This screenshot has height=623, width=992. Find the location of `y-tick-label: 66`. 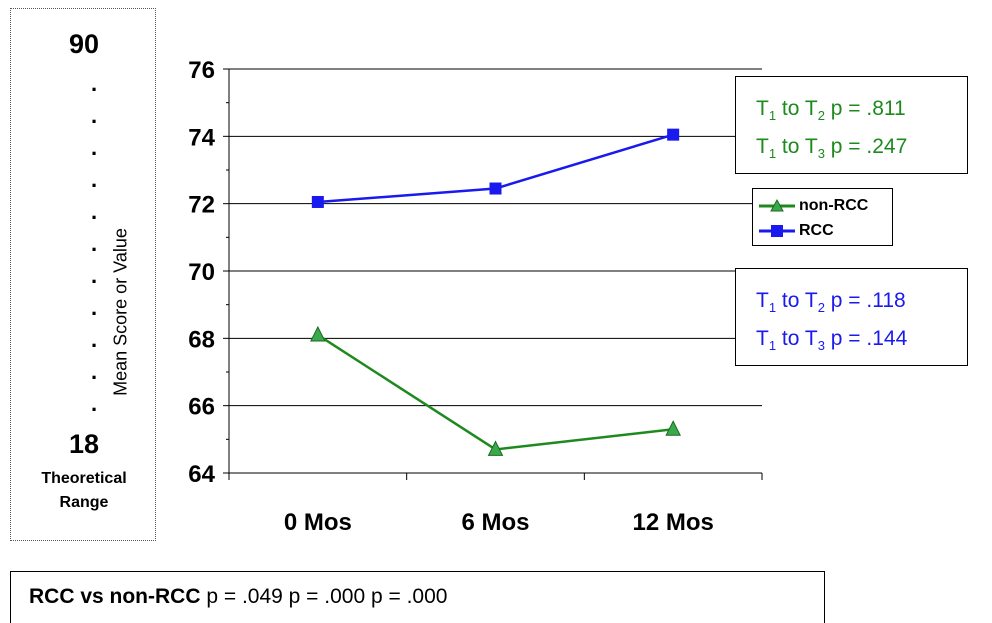

y-tick-label: 66 is located at coordinates (201, 407).